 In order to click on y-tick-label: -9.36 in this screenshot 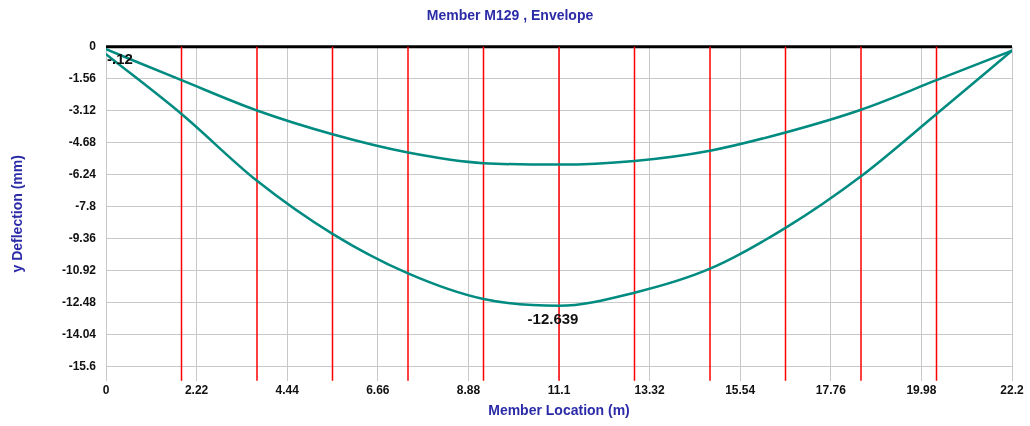, I will do `click(82, 237)`.